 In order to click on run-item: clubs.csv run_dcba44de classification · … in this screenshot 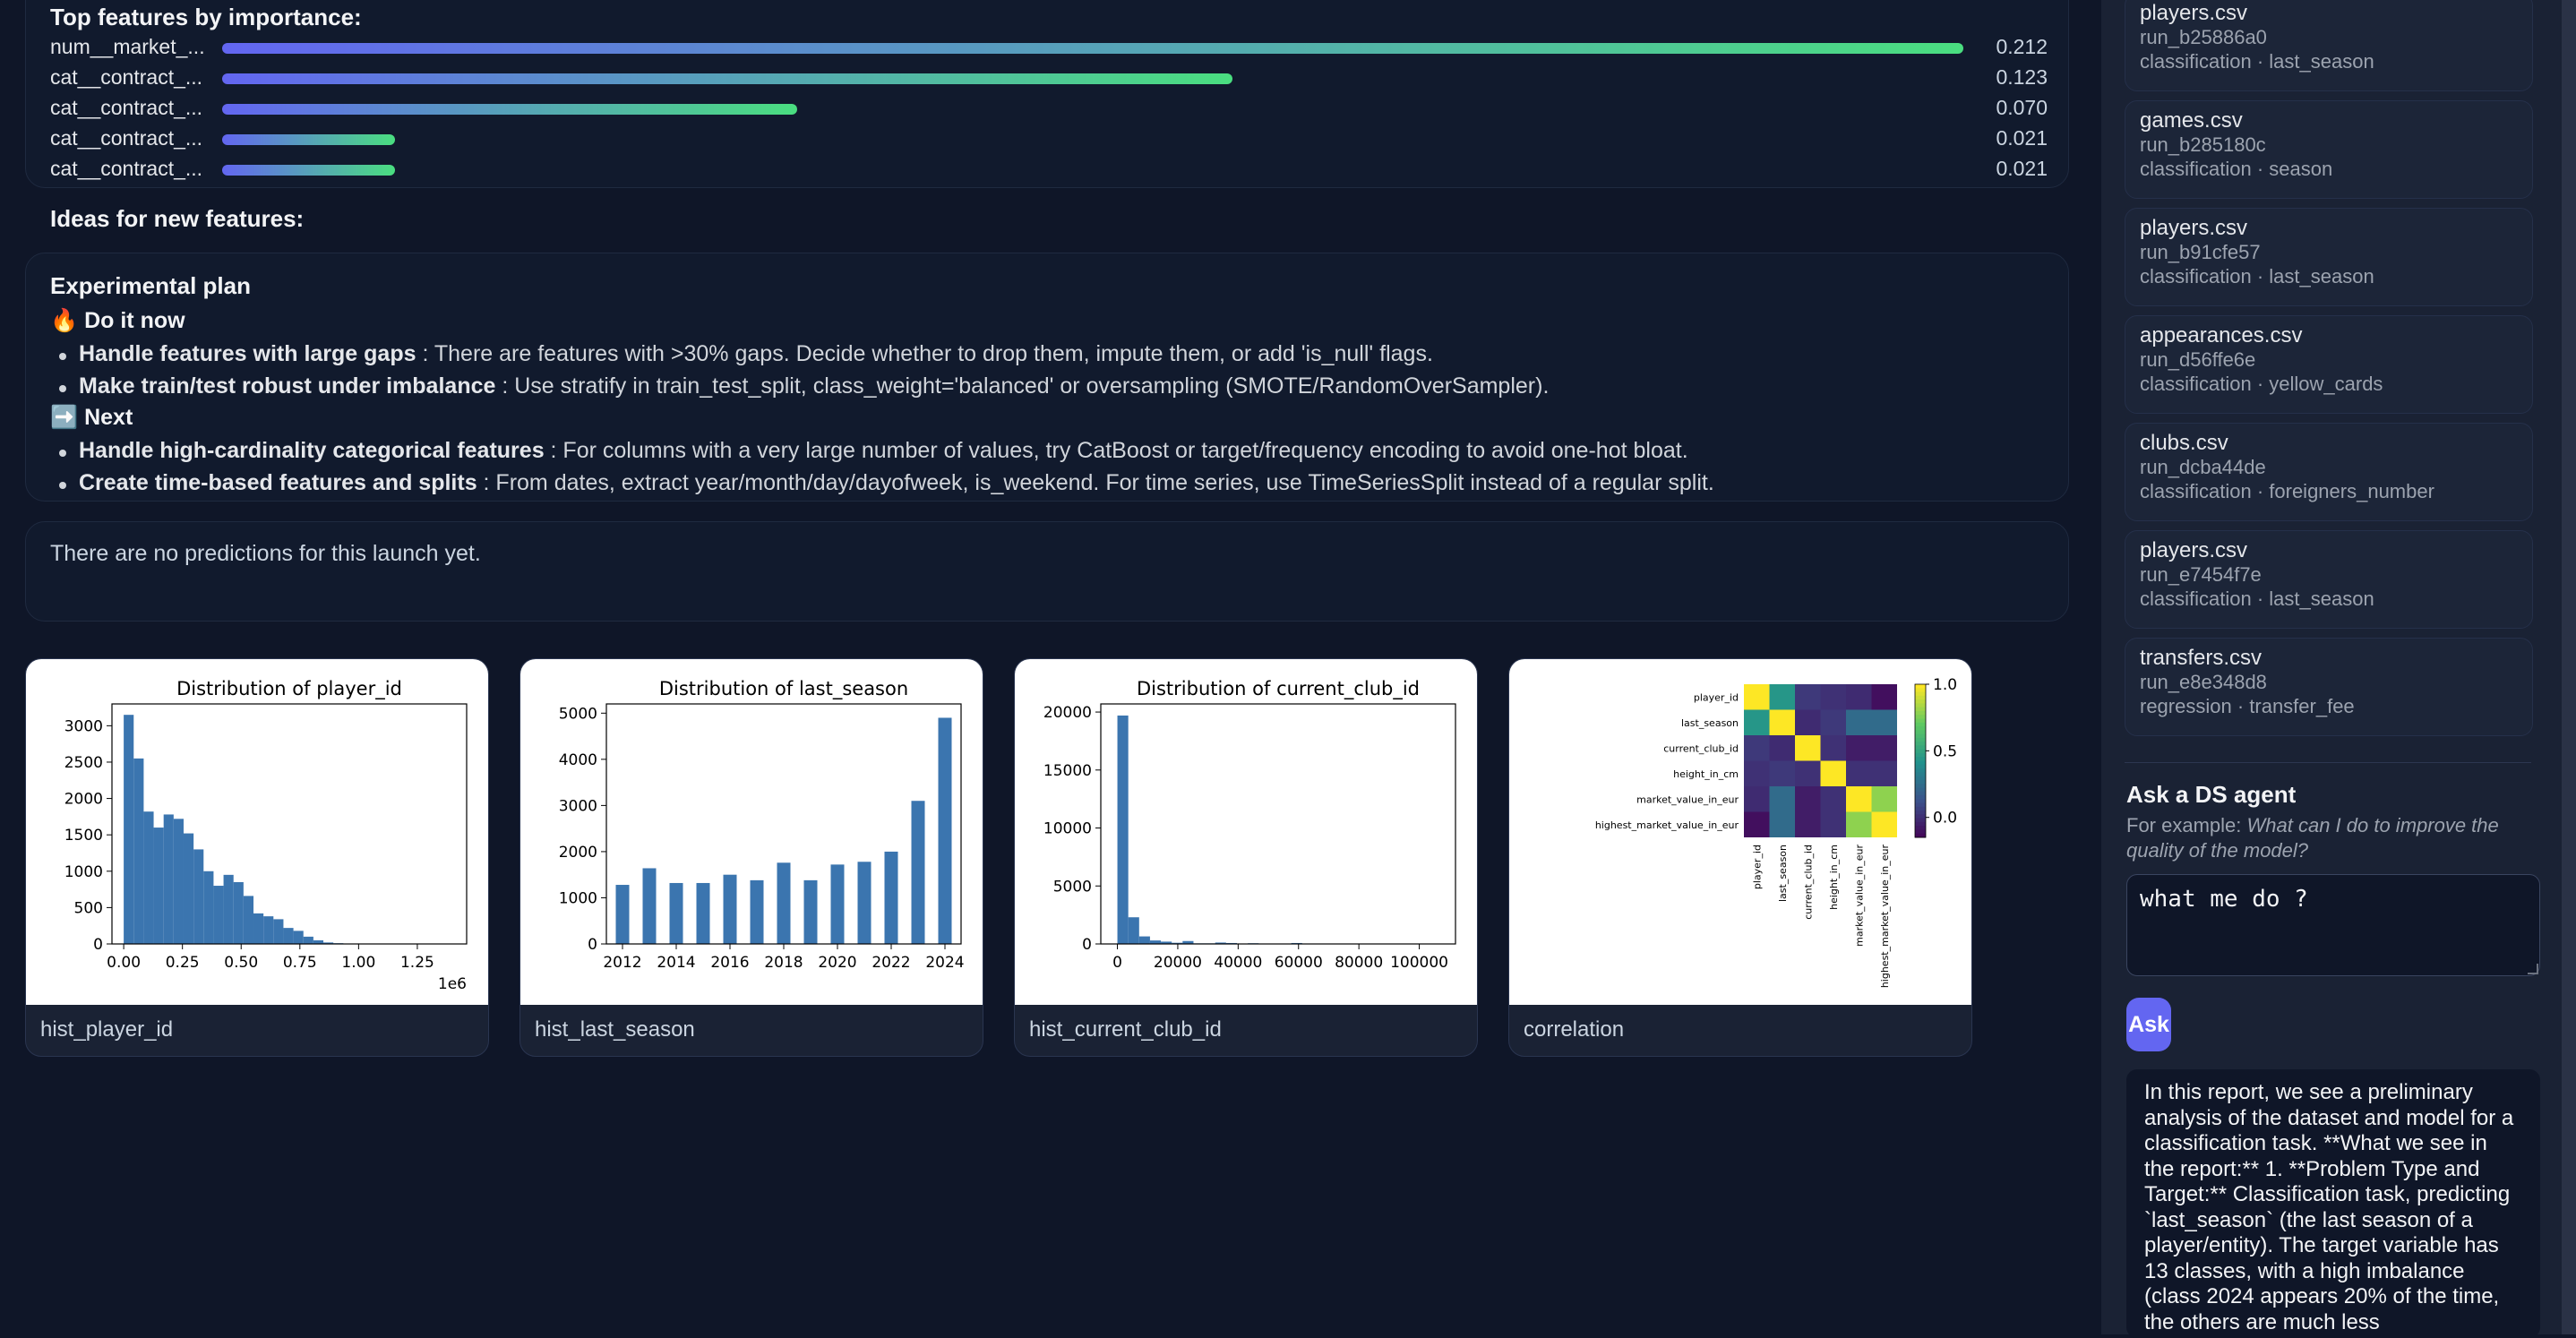, I will do `click(2329, 472)`.